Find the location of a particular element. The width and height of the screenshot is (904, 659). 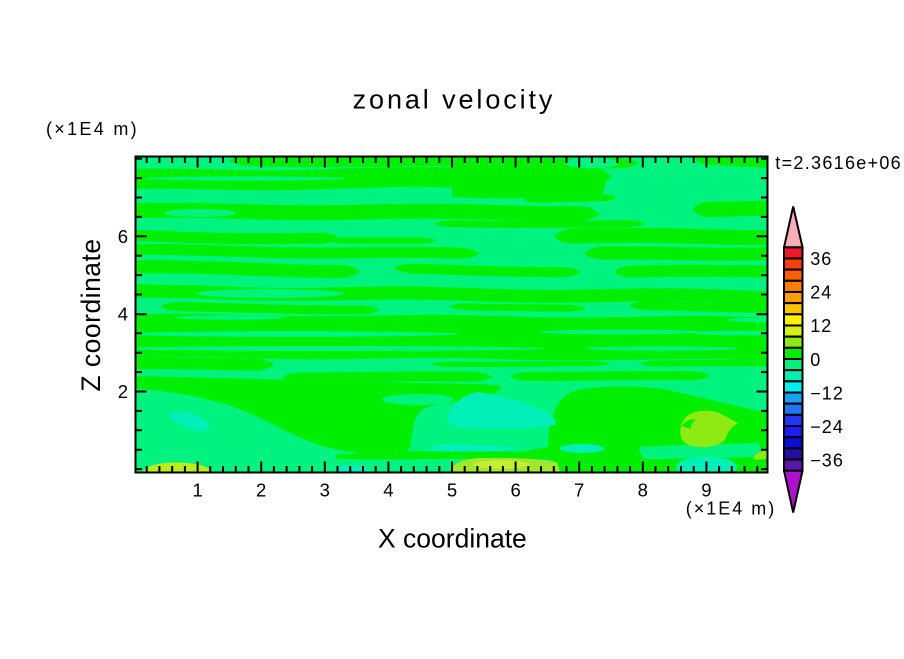

svg-text: −36 is located at coordinates (827, 461).